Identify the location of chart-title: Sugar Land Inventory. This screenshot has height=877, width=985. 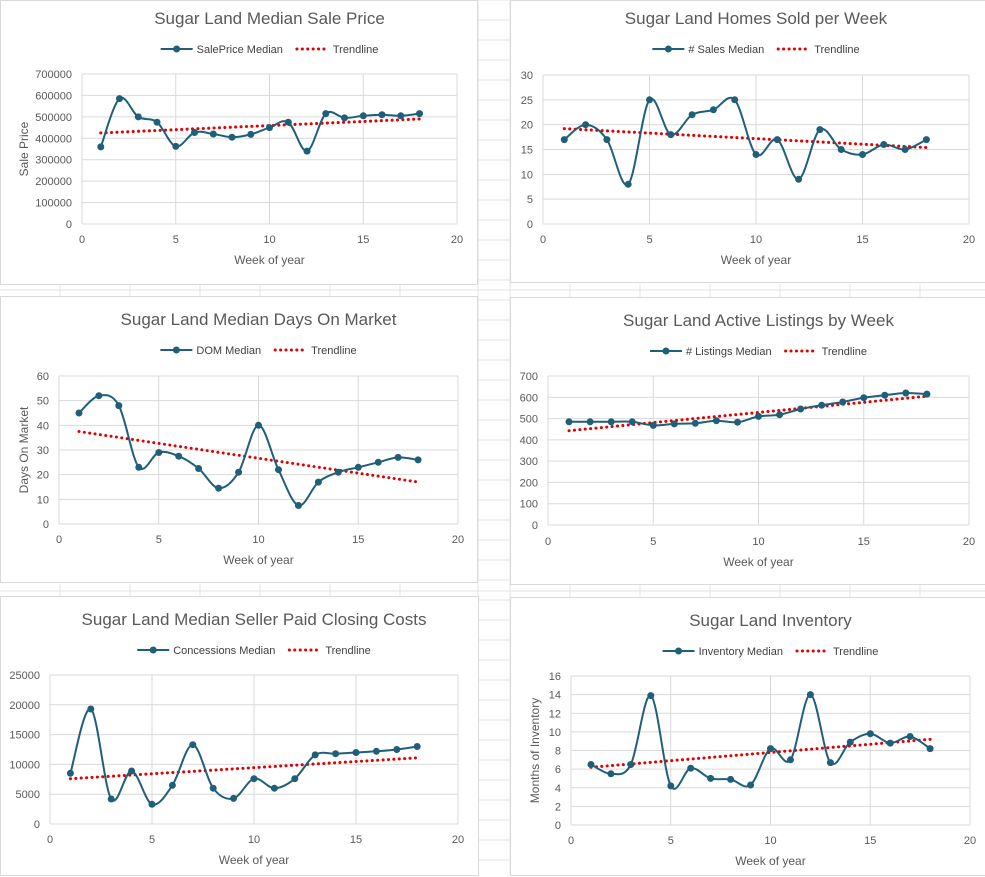
(770, 620).